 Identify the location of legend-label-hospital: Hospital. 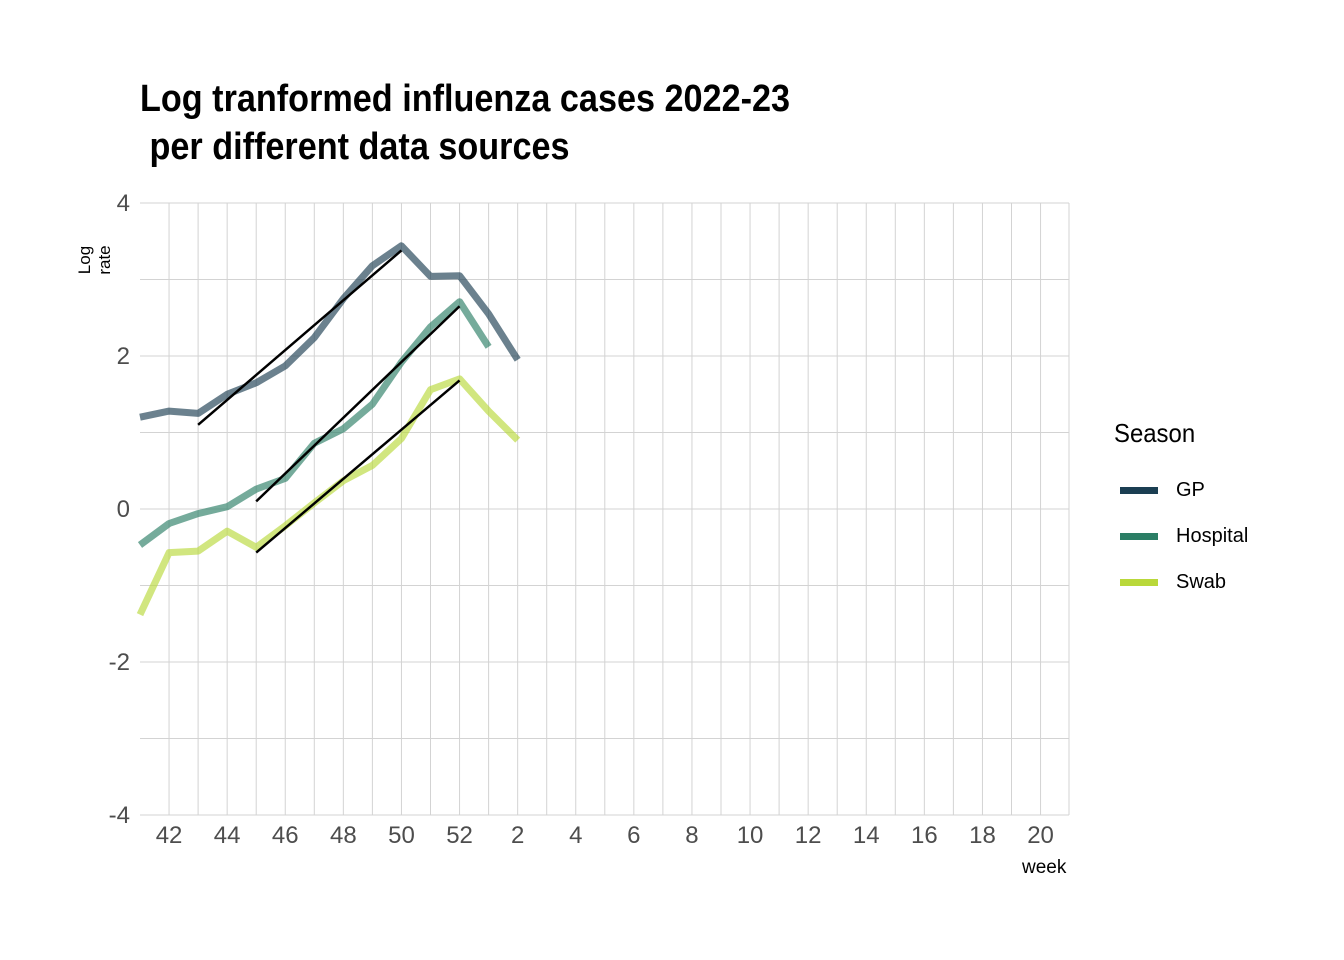
(1212, 535).